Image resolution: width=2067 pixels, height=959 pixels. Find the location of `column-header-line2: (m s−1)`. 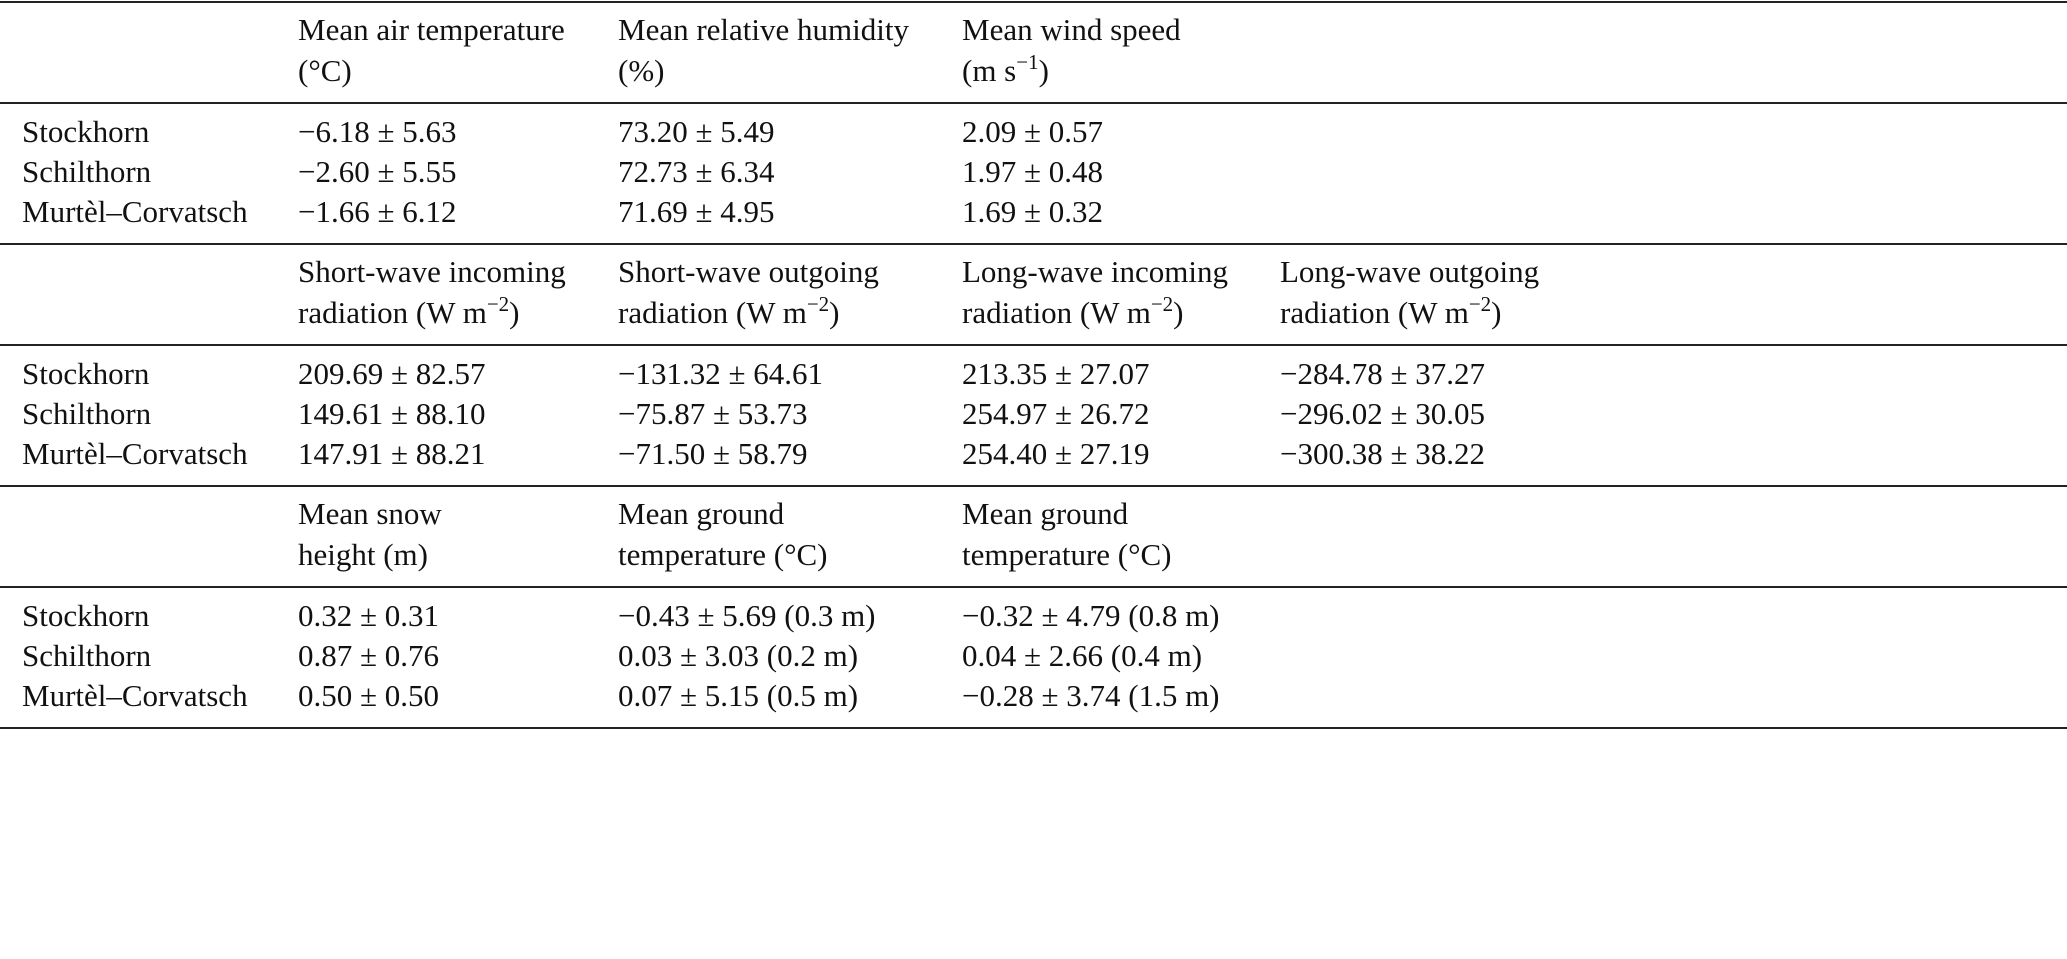

column-header-line2: (m s−1) is located at coordinates (1005, 69).